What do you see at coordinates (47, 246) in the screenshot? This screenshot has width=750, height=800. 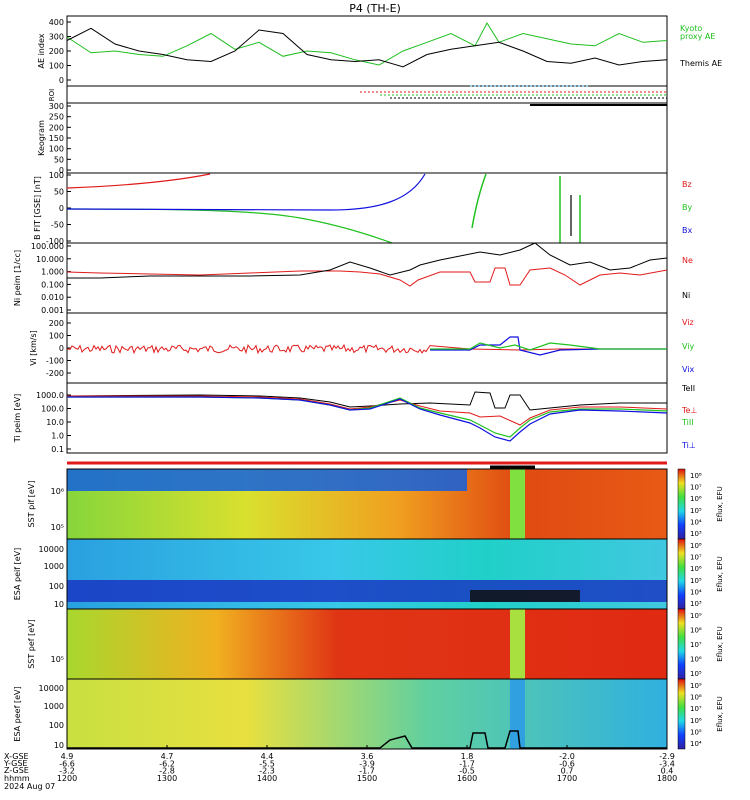 I see `ytick-label: 100.000` at bounding box center [47, 246].